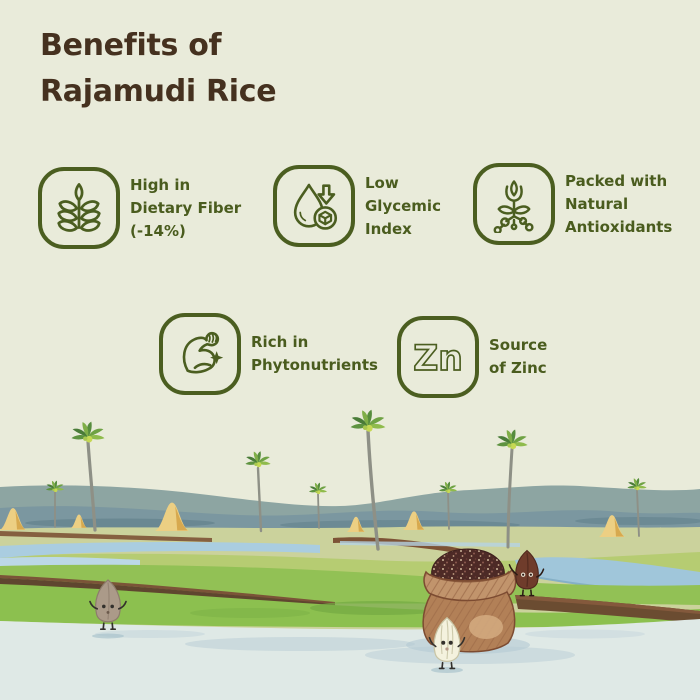 The image size is (700, 700). Describe the element at coordinates (616, 180) in the screenshot. I see `benefit-label-line: Packed with` at that location.